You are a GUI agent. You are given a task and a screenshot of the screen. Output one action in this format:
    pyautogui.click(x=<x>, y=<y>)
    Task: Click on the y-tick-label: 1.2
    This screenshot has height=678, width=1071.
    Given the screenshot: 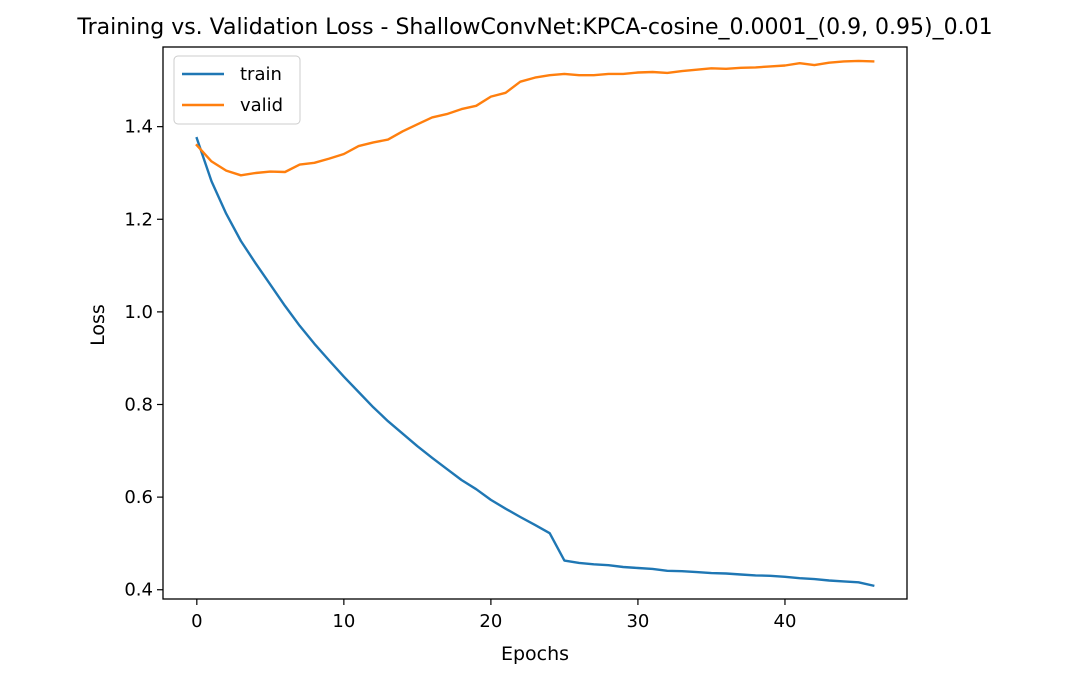 What is the action you would take?
    pyautogui.click(x=138, y=219)
    